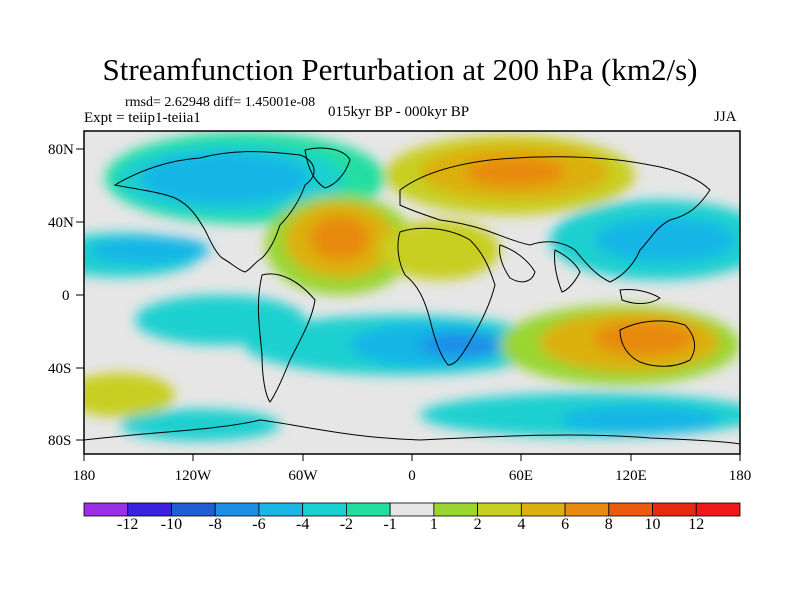  I want to click on lat-label-40s: 40S, so click(59, 369).